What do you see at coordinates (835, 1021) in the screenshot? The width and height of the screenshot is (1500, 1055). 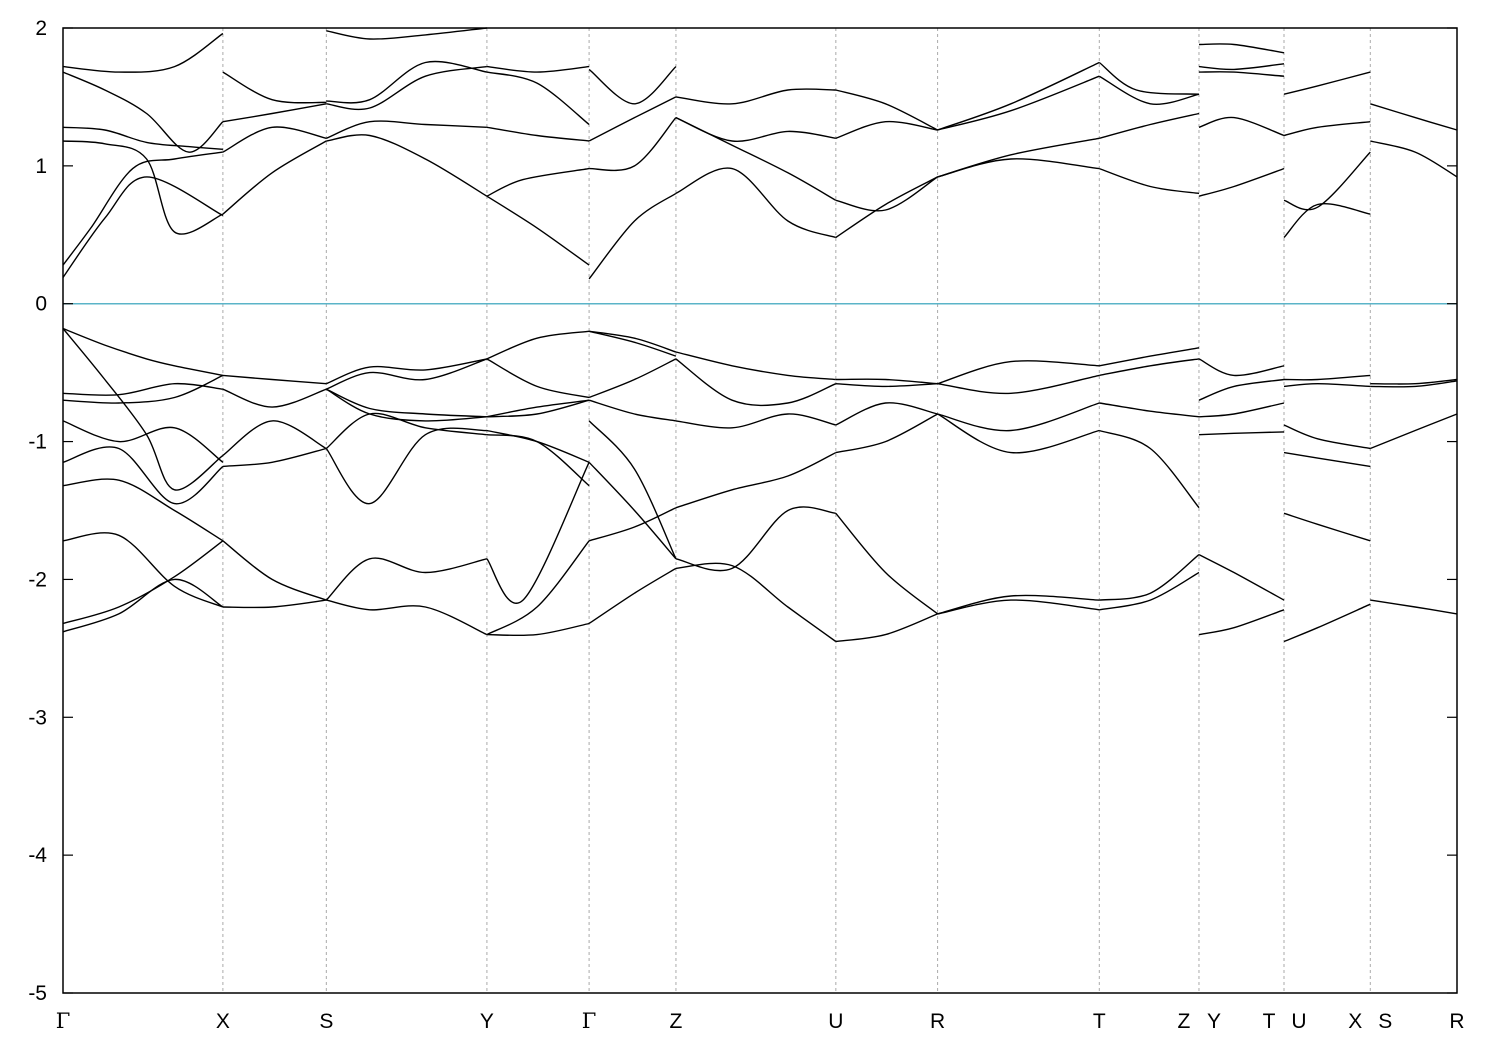 I see `kpoint-label-6: U` at bounding box center [835, 1021].